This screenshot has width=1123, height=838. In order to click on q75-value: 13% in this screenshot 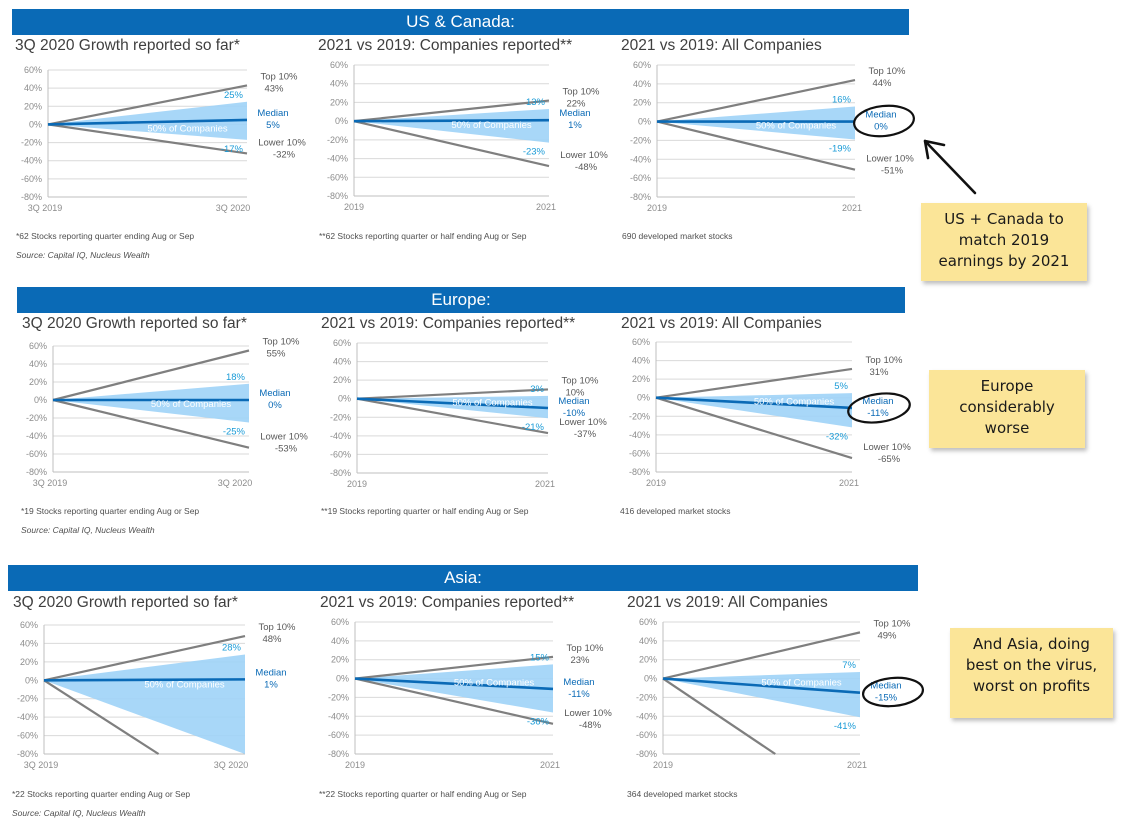, I will do `click(536, 102)`.